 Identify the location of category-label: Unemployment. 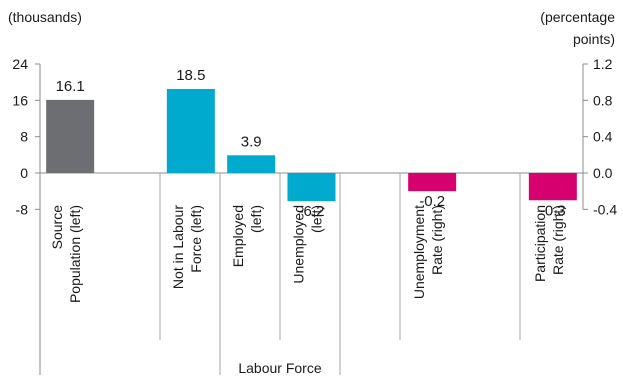
(419, 252).